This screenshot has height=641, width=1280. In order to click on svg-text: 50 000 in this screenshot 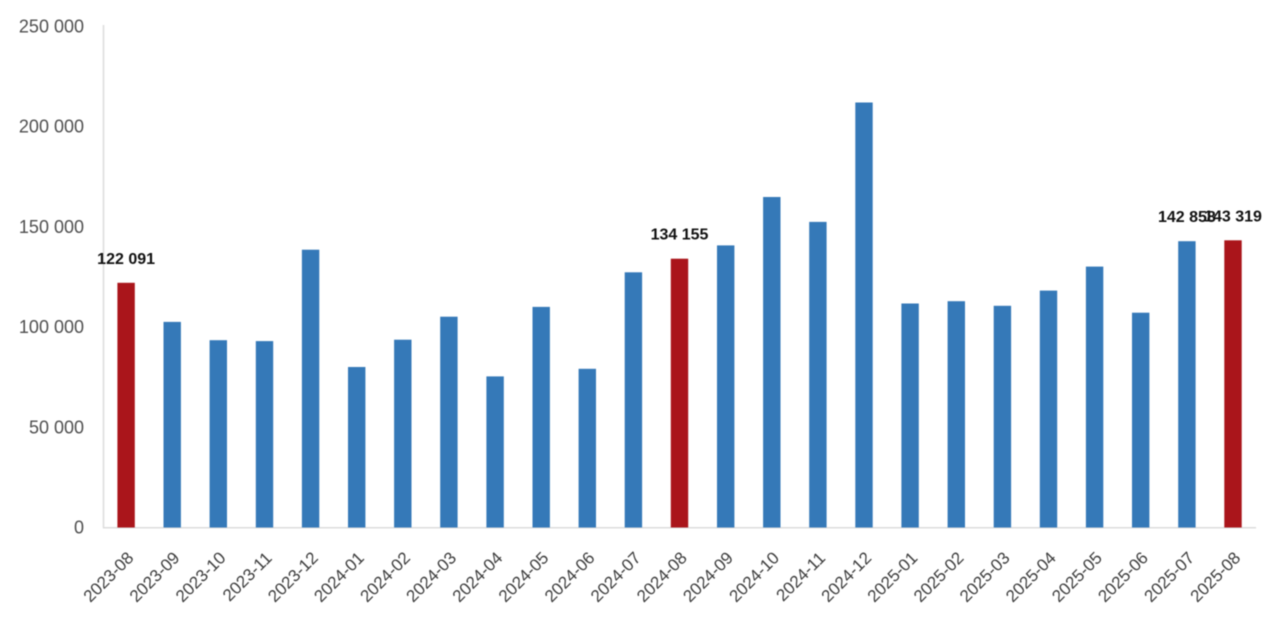, I will do `click(56, 427)`.